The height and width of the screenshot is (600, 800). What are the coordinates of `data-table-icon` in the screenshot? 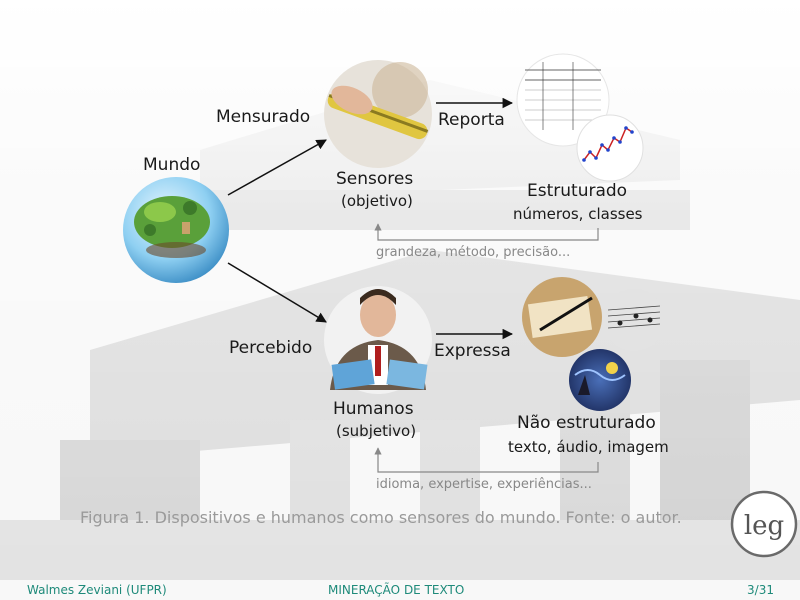 It's located at (563, 100).